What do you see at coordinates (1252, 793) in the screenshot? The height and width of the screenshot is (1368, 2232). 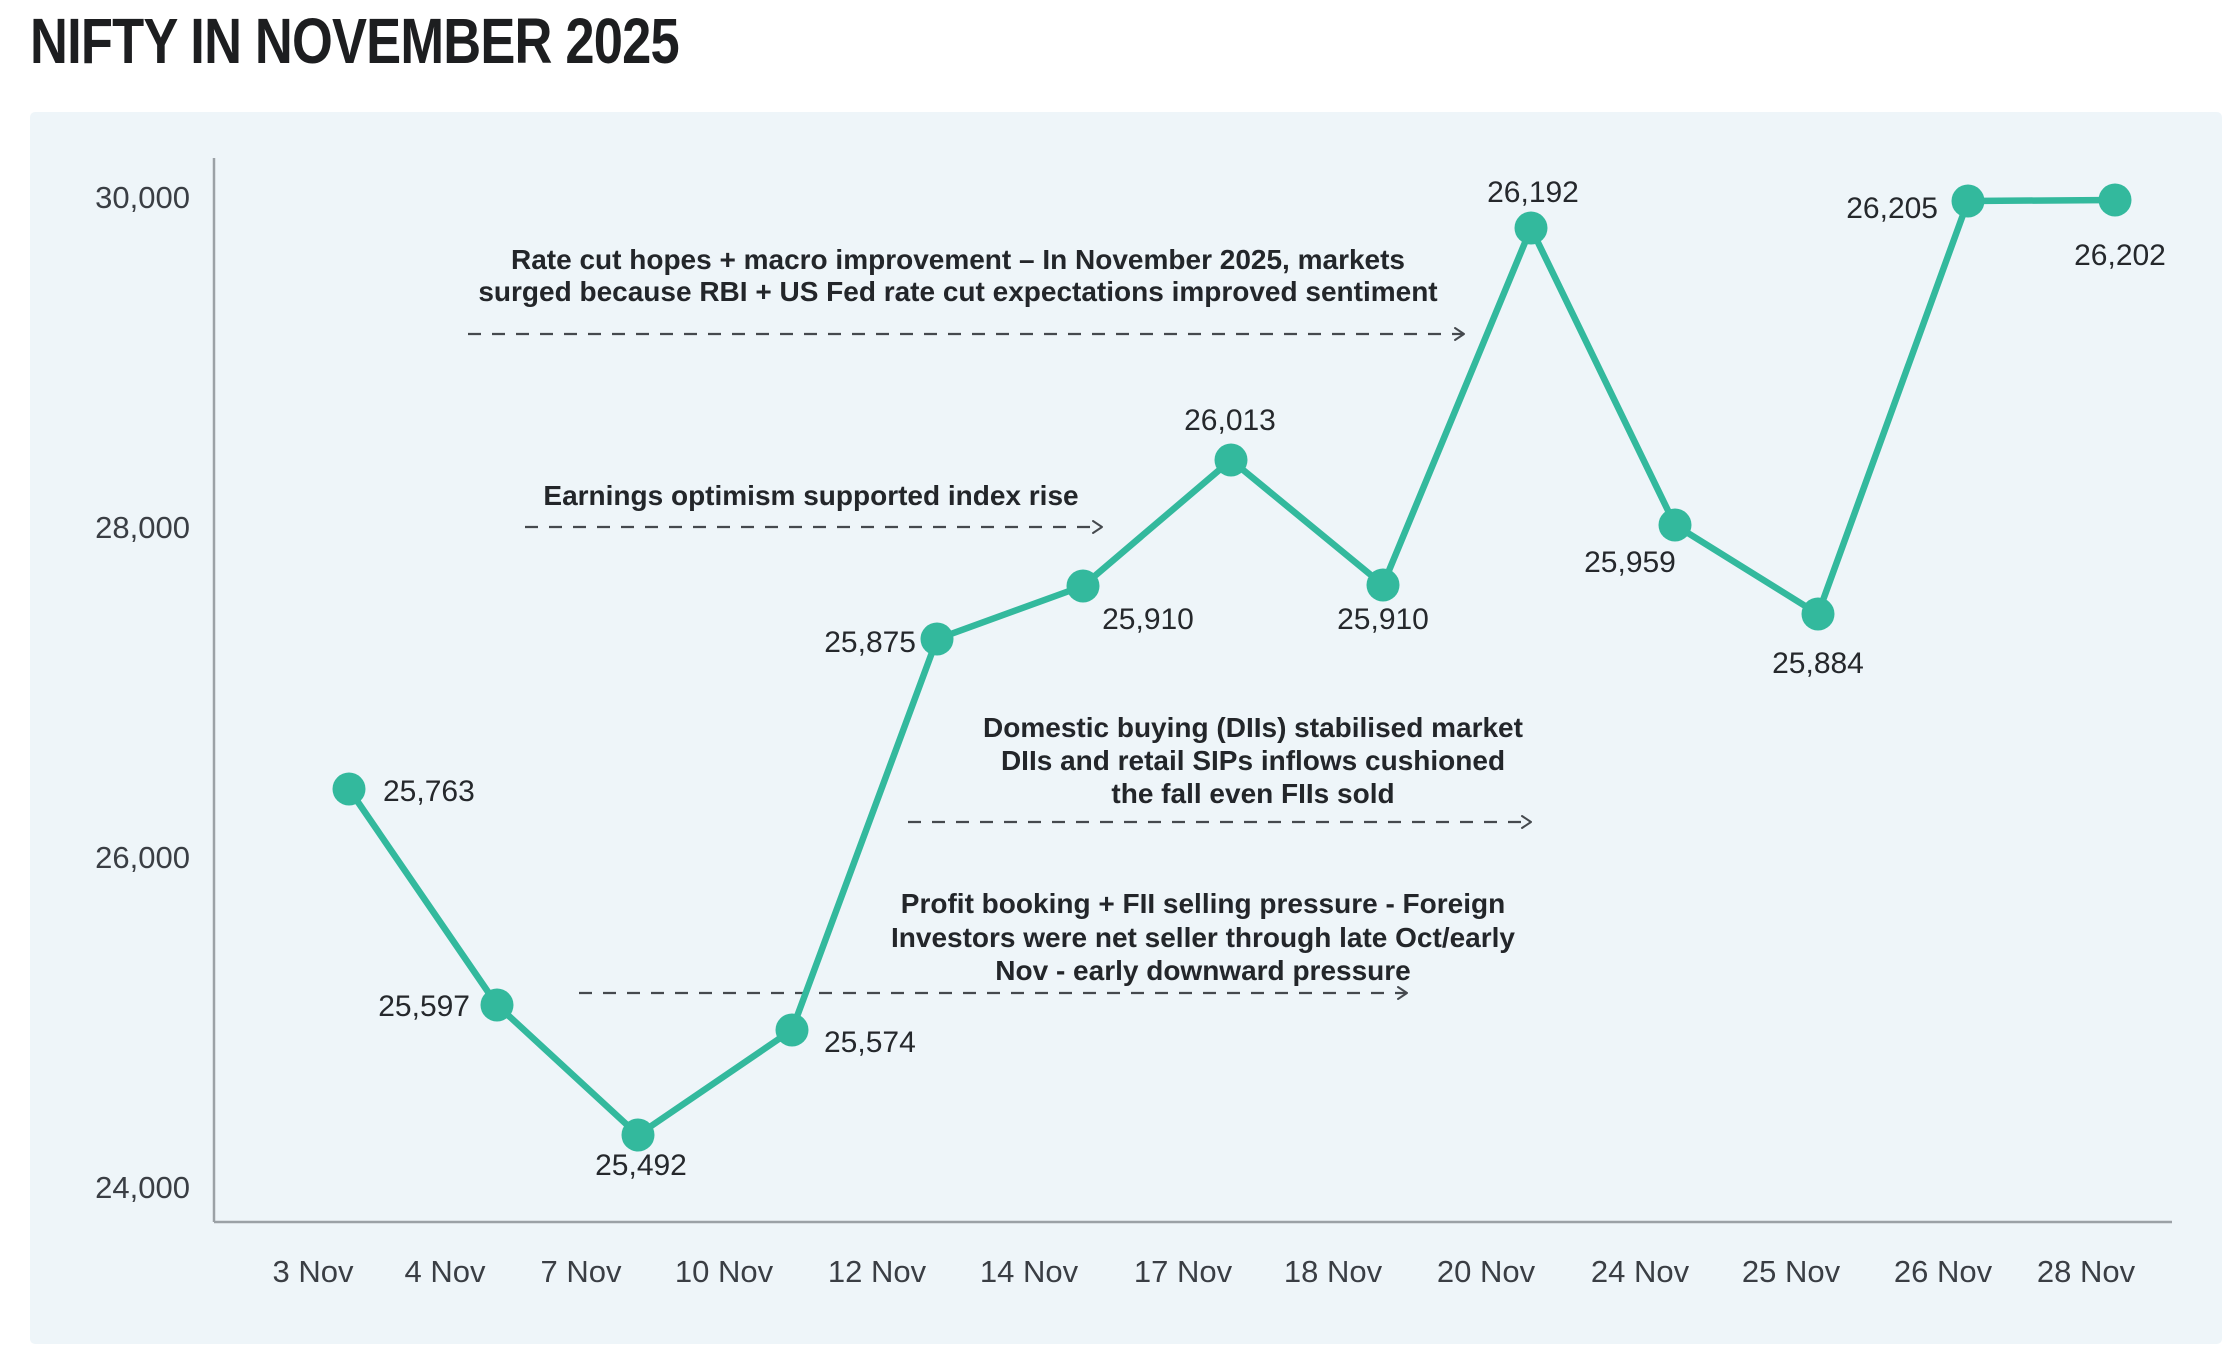 I see `annotation-text-line: the fall even FIIs sold` at bounding box center [1252, 793].